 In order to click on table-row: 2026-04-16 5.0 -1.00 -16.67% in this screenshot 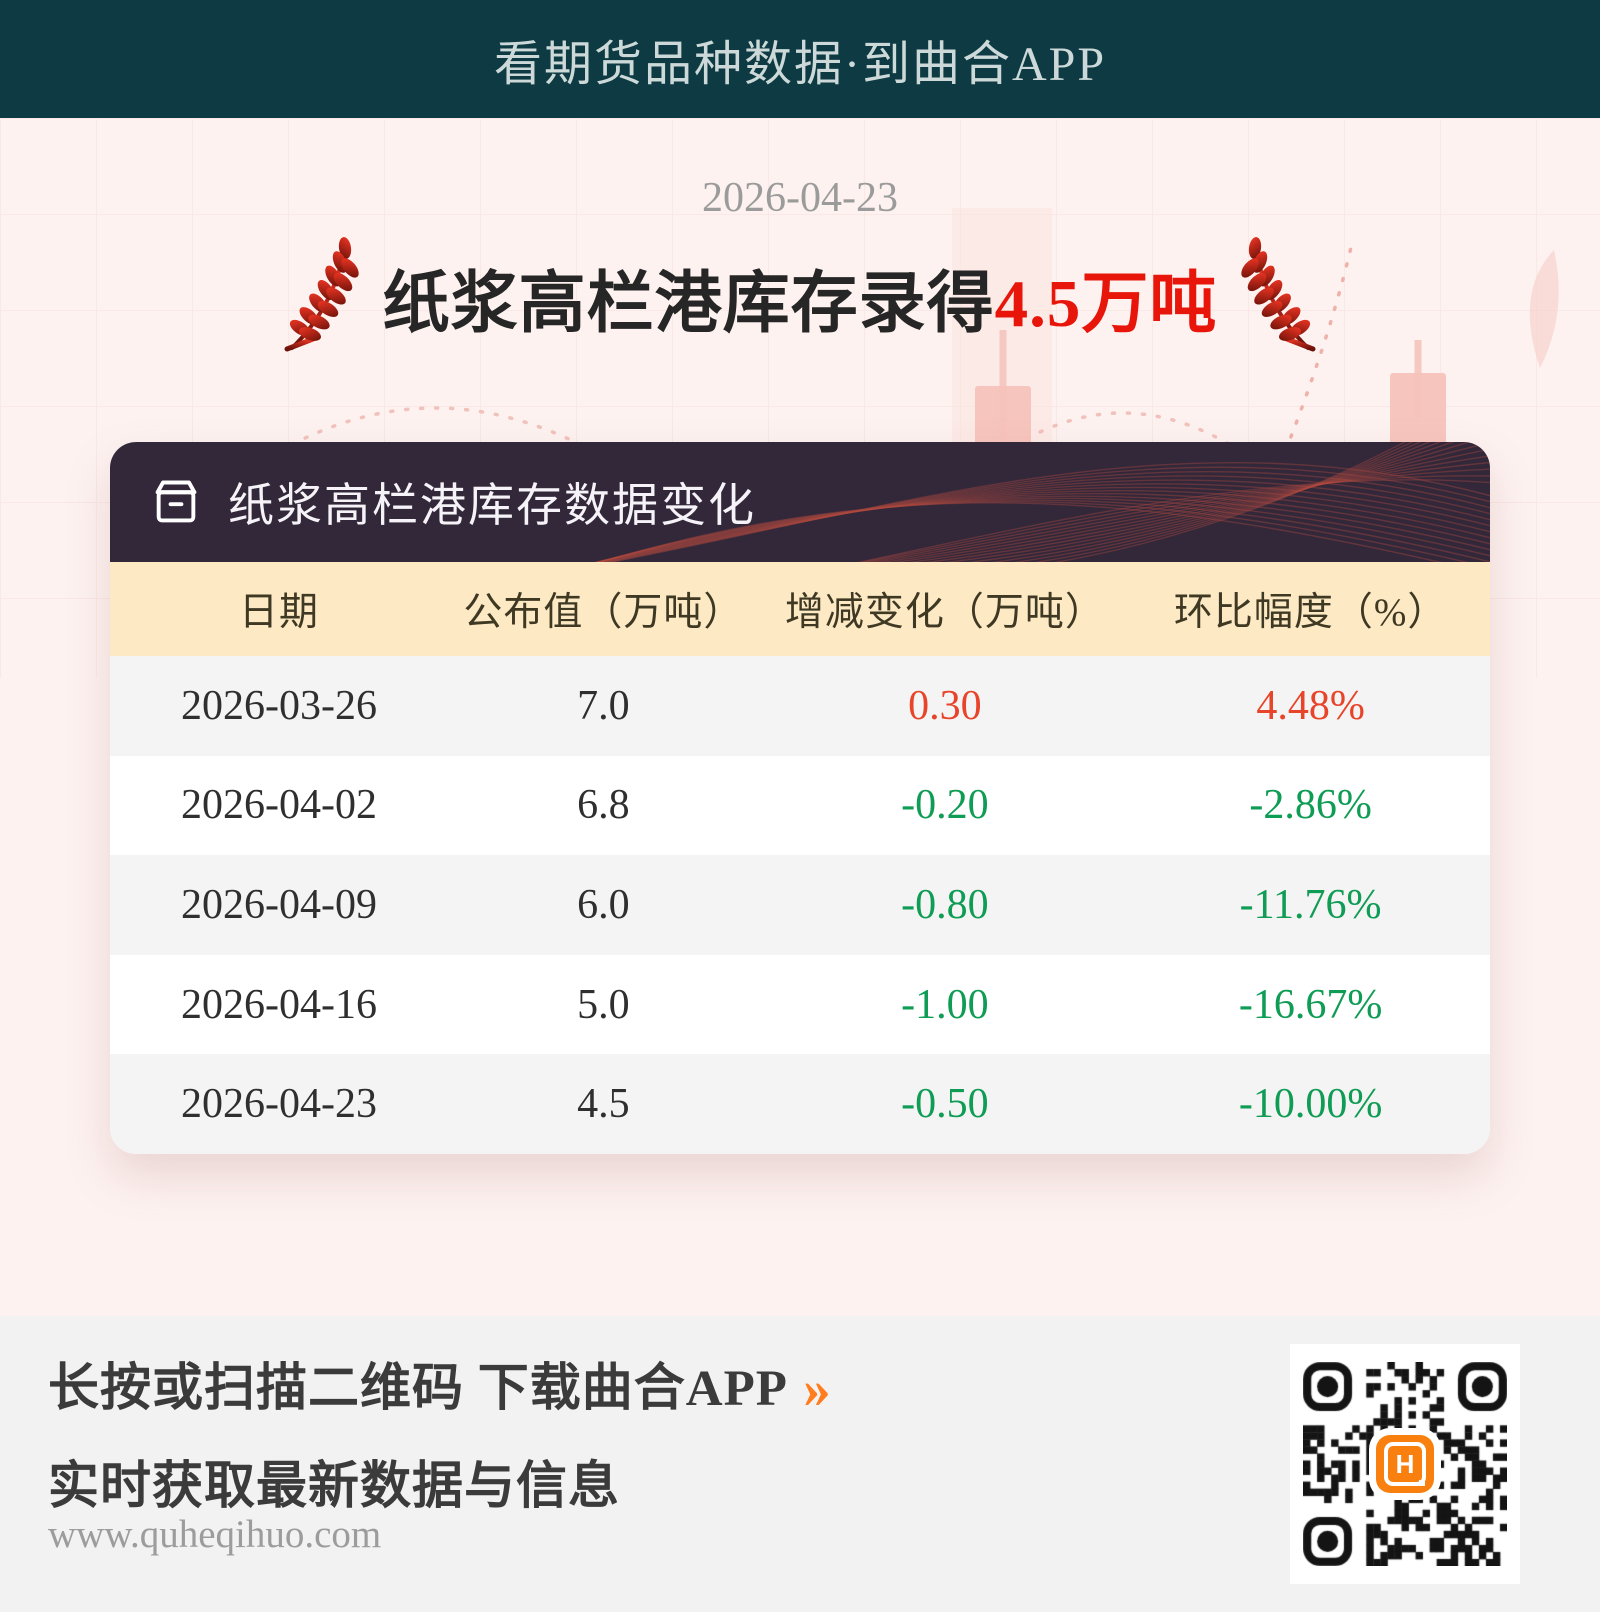, I will do `click(800, 1004)`.